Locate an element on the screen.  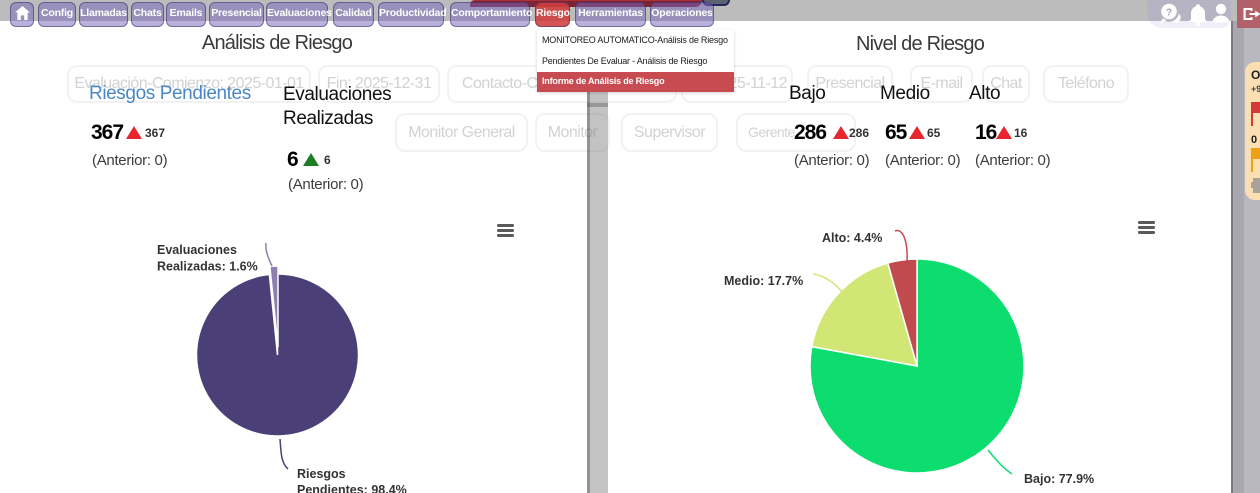
svg-text: Bajo: 77.9% is located at coordinates (1059, 479).